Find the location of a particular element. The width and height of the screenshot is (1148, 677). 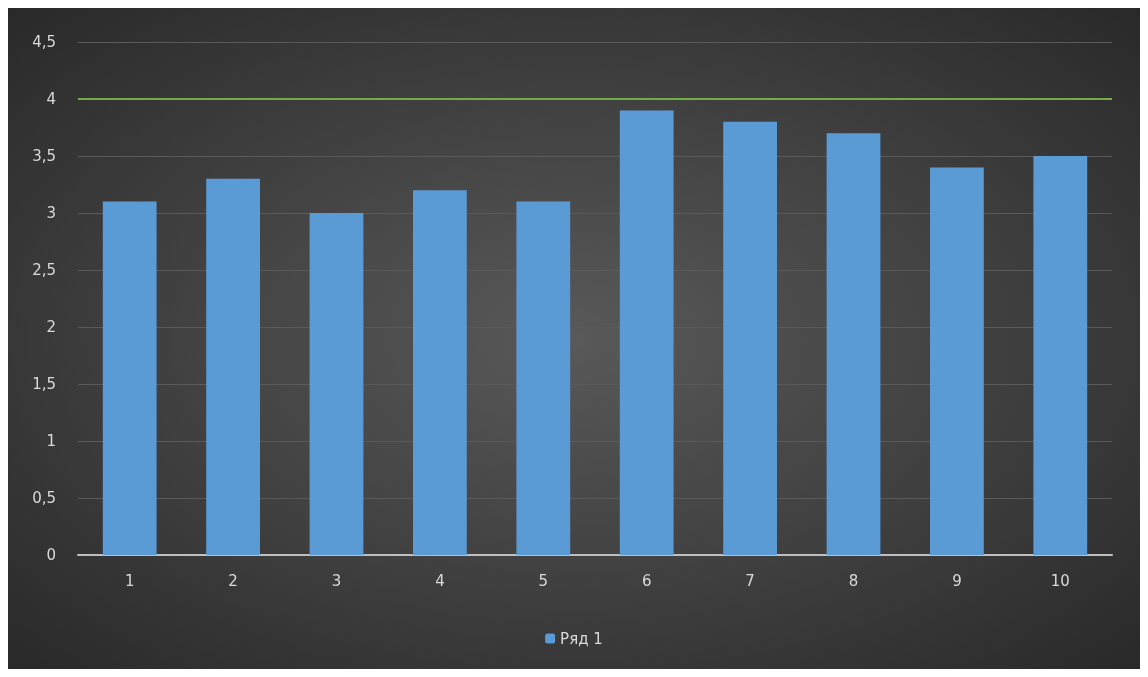

x-tick-label: 1 is located at coordinates (129, 580).